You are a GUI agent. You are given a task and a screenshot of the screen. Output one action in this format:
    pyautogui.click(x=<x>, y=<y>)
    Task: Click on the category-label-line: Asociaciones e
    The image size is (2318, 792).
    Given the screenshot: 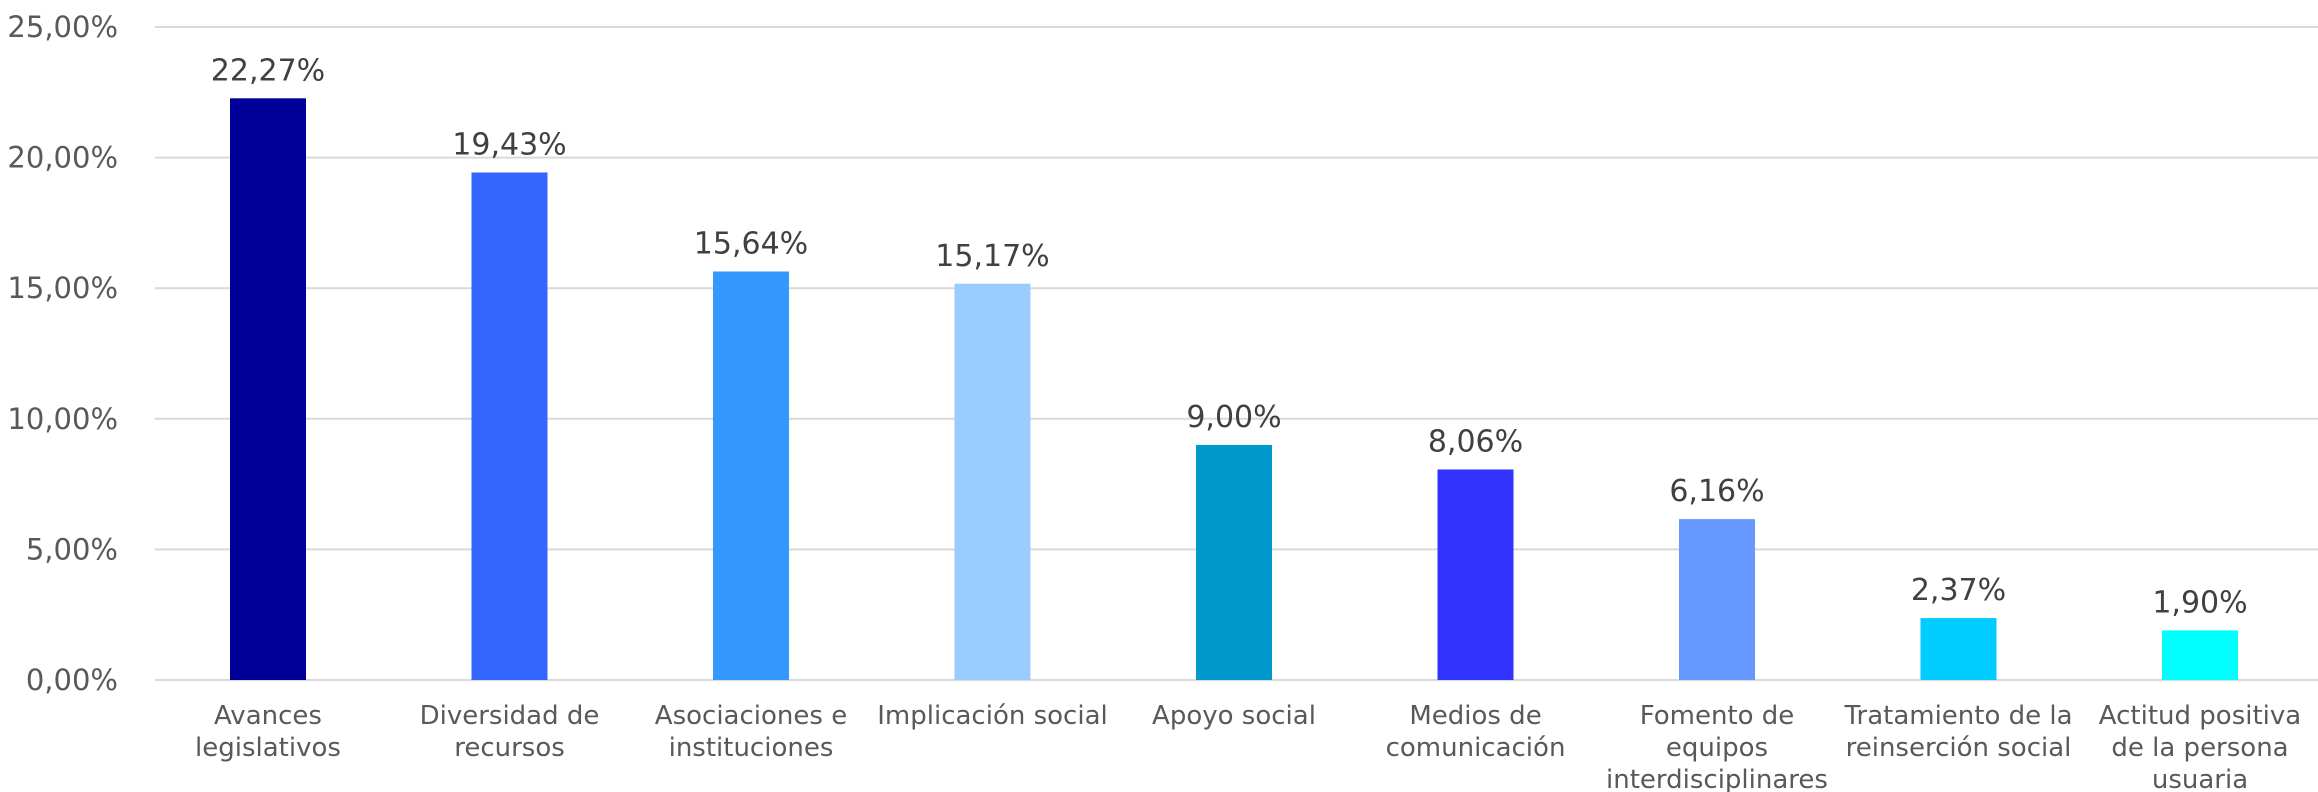 What is the action you would take?
    pyautogui.click(x=751, y=716)
    